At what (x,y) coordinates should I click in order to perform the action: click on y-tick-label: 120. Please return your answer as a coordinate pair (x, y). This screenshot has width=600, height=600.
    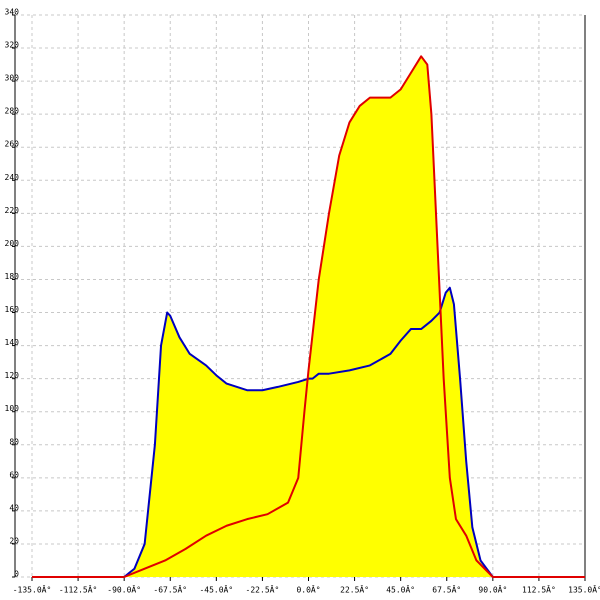
    Looking at the image, I should click on (12, 375).